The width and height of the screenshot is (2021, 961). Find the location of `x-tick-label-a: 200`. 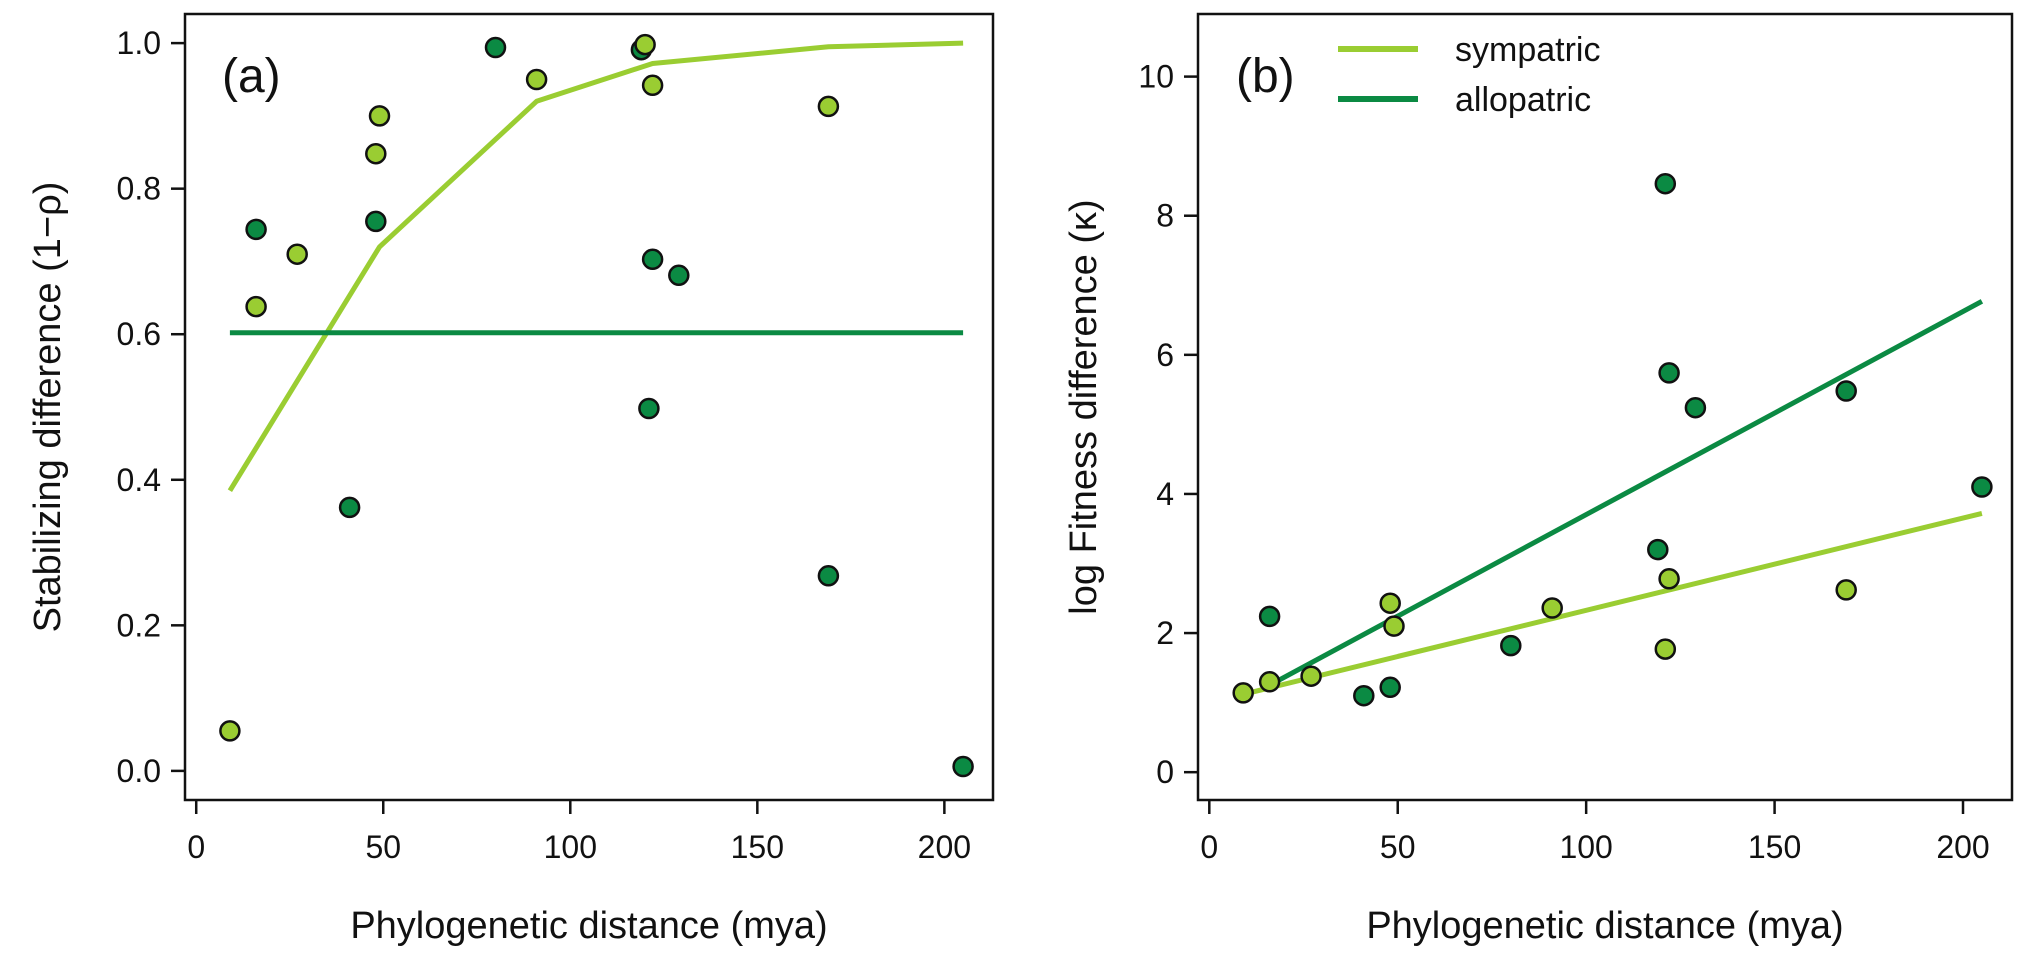

x-tick-label-a: 200 is located at coordinates (944, 847).